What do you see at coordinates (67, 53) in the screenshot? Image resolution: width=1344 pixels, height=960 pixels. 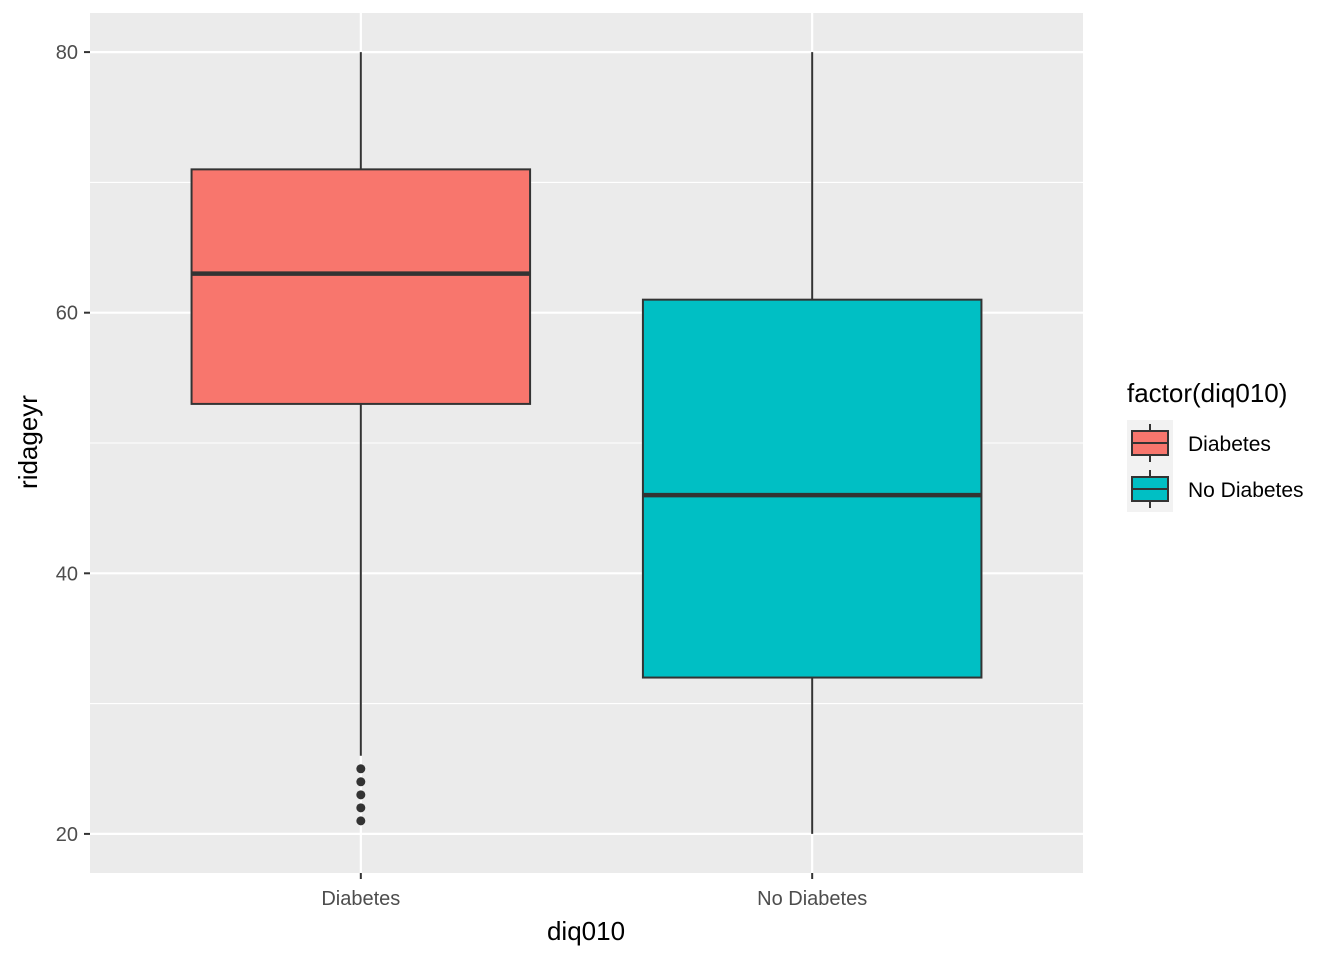 I see `y-tick-label: 80` at bounding box center [67, 53].